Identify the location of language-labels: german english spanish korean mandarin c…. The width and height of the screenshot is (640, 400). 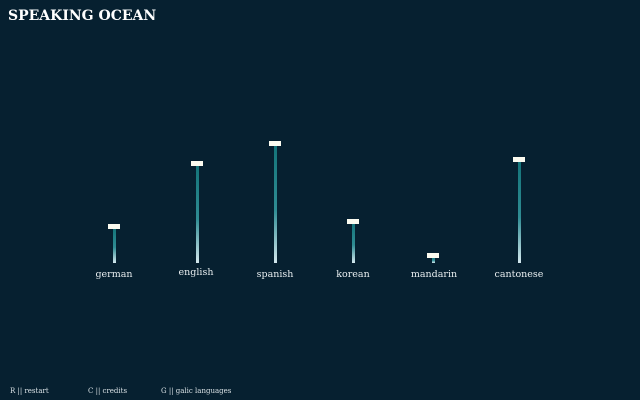
(319, 273).